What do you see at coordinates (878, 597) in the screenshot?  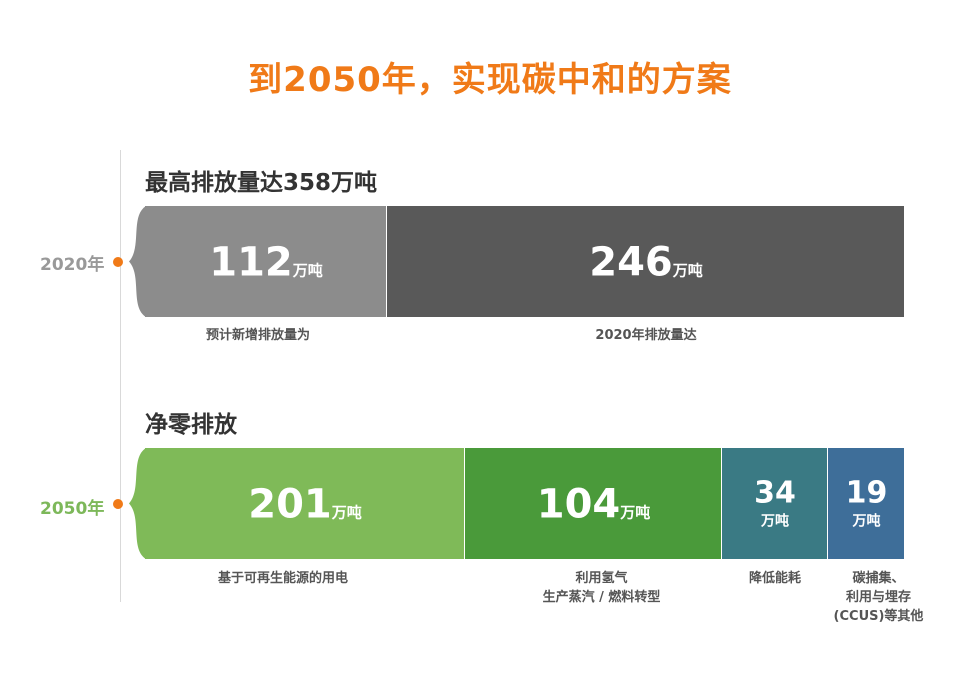 I see `segment-caption: 碳捕集、 利用与埋存 (CCUS)等其他` at bounding box center [878, 597].